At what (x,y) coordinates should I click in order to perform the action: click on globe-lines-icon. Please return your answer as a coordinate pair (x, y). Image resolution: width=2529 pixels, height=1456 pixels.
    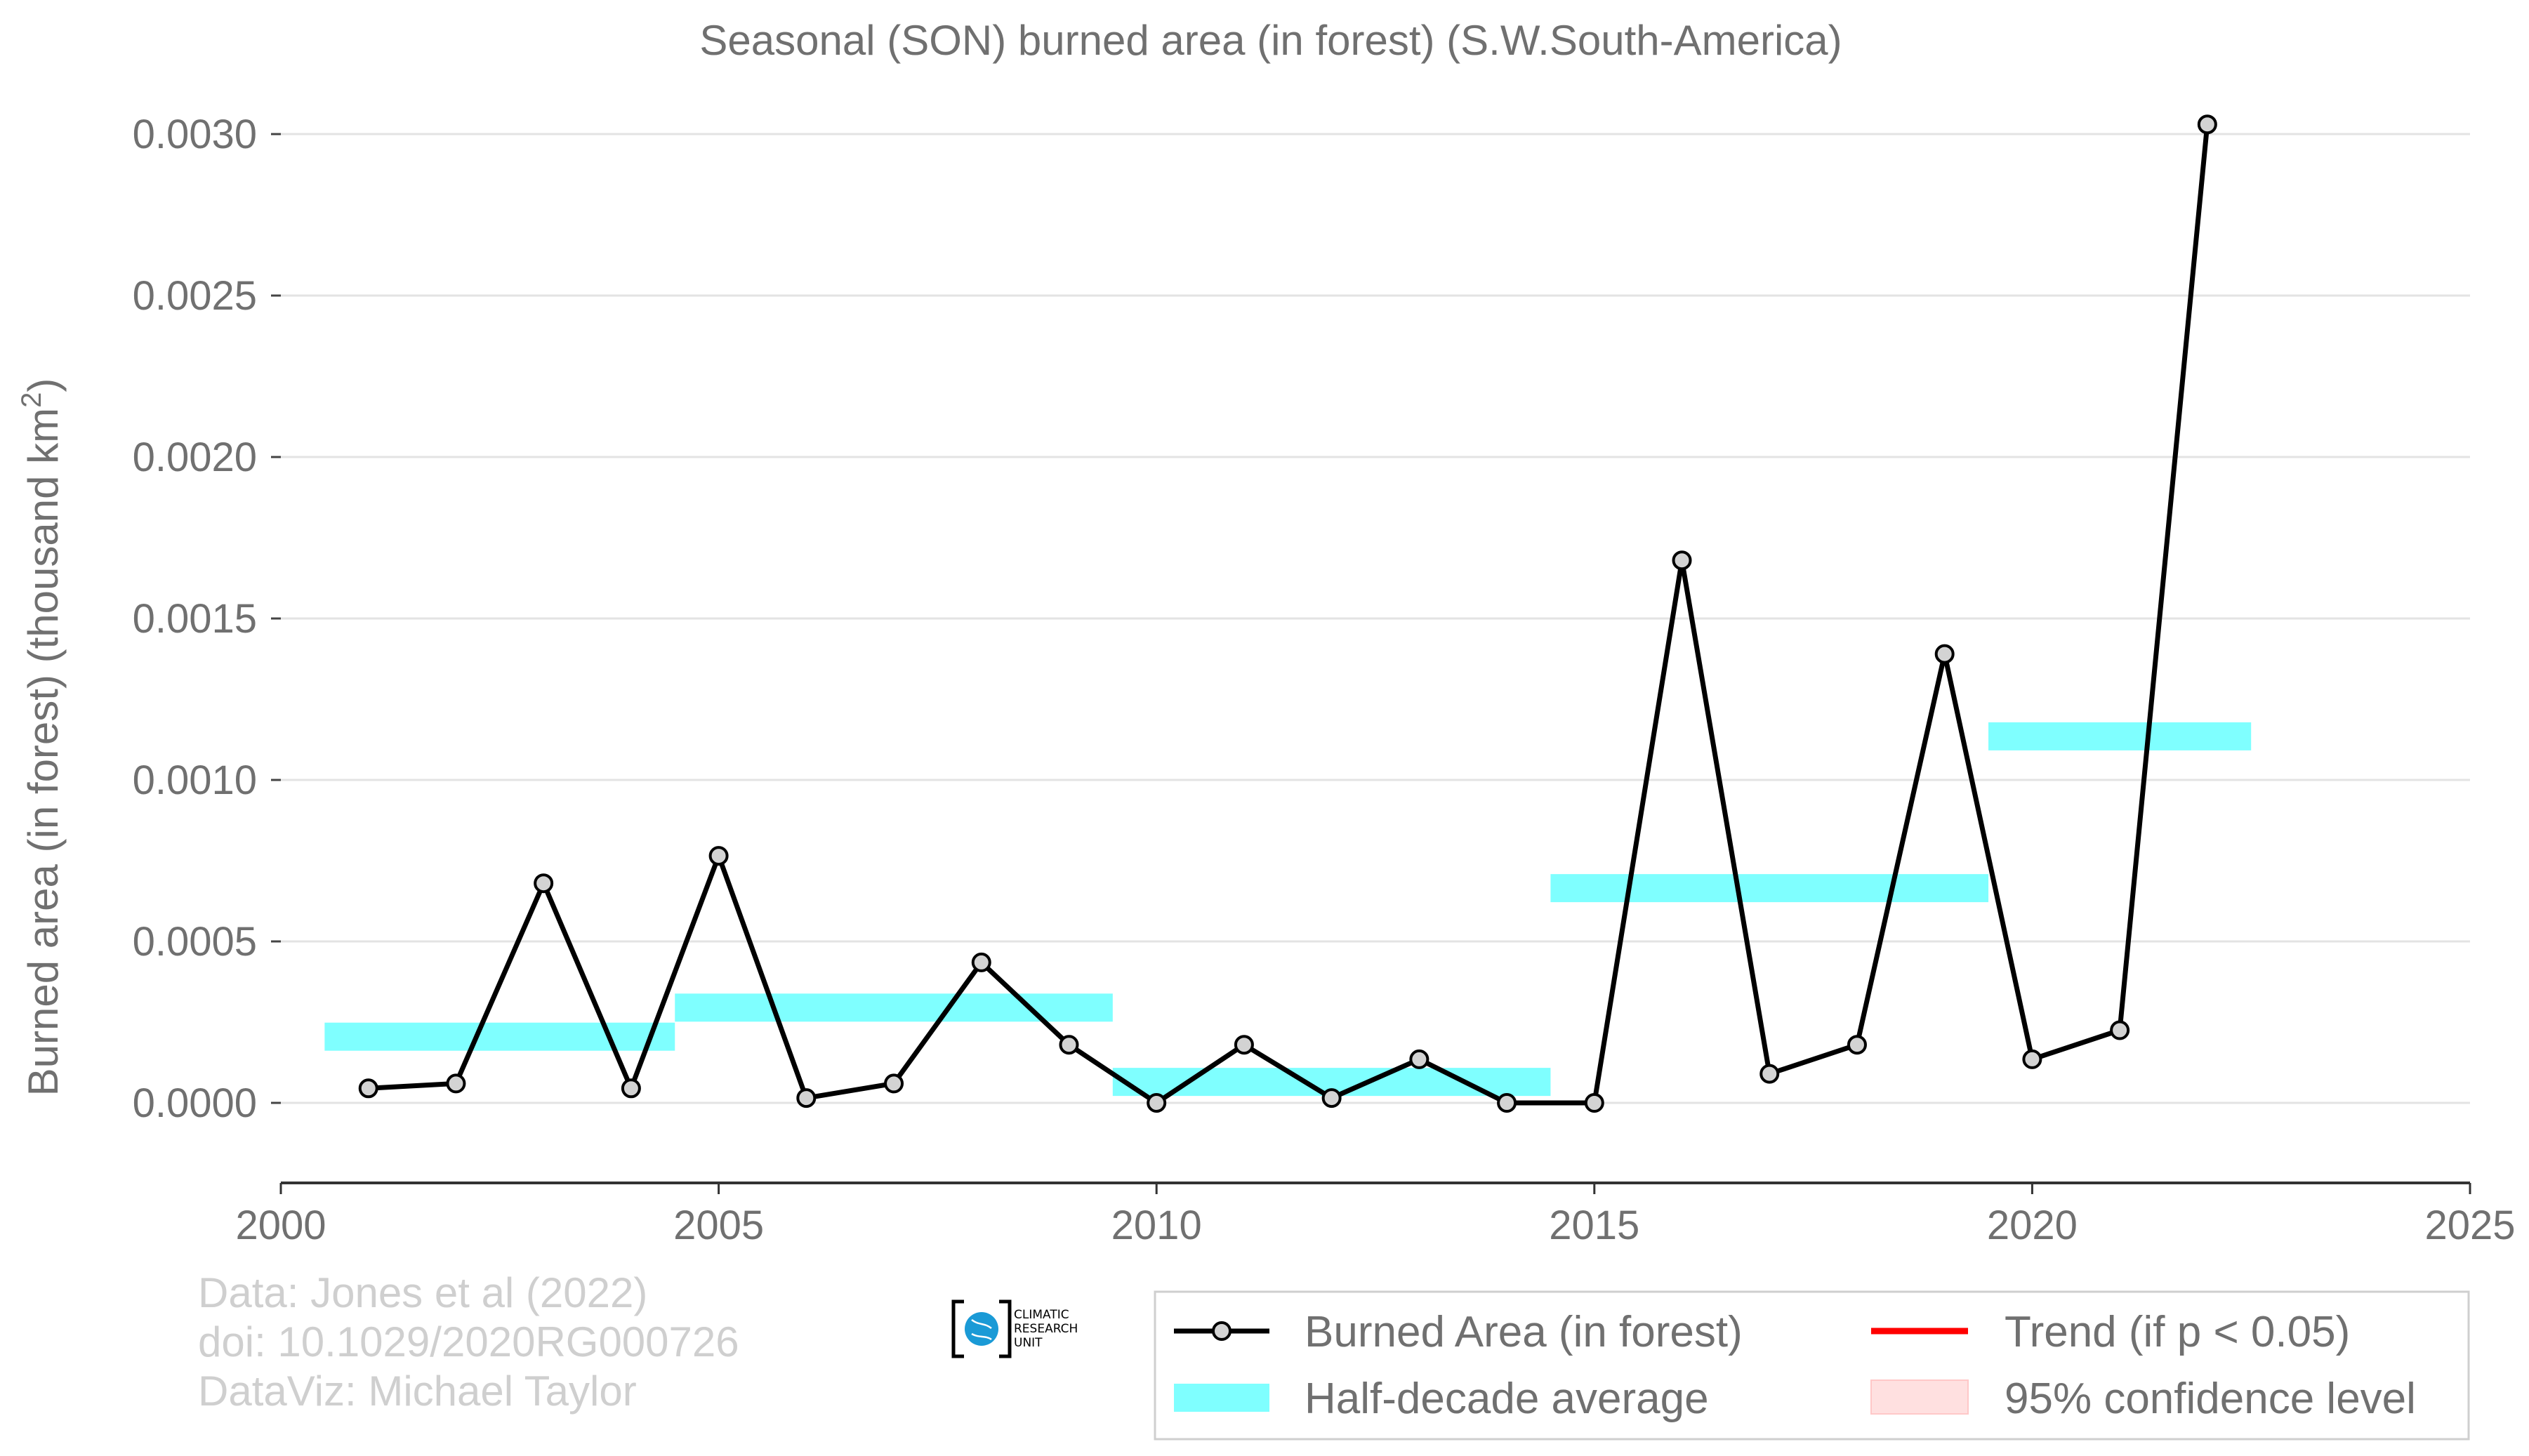
    Looking at the image, I should click on (981, 1329).